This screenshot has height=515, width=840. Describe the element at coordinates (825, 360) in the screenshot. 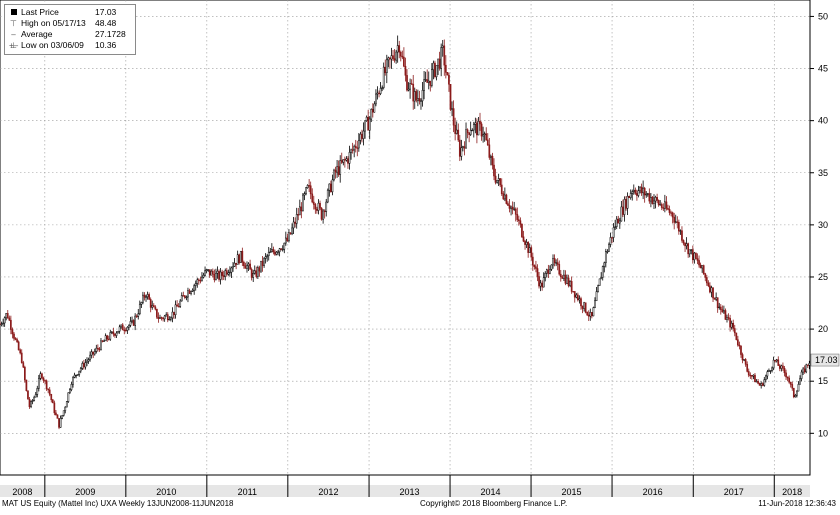

I see `last-price-tag-group: 17.03` at that location.